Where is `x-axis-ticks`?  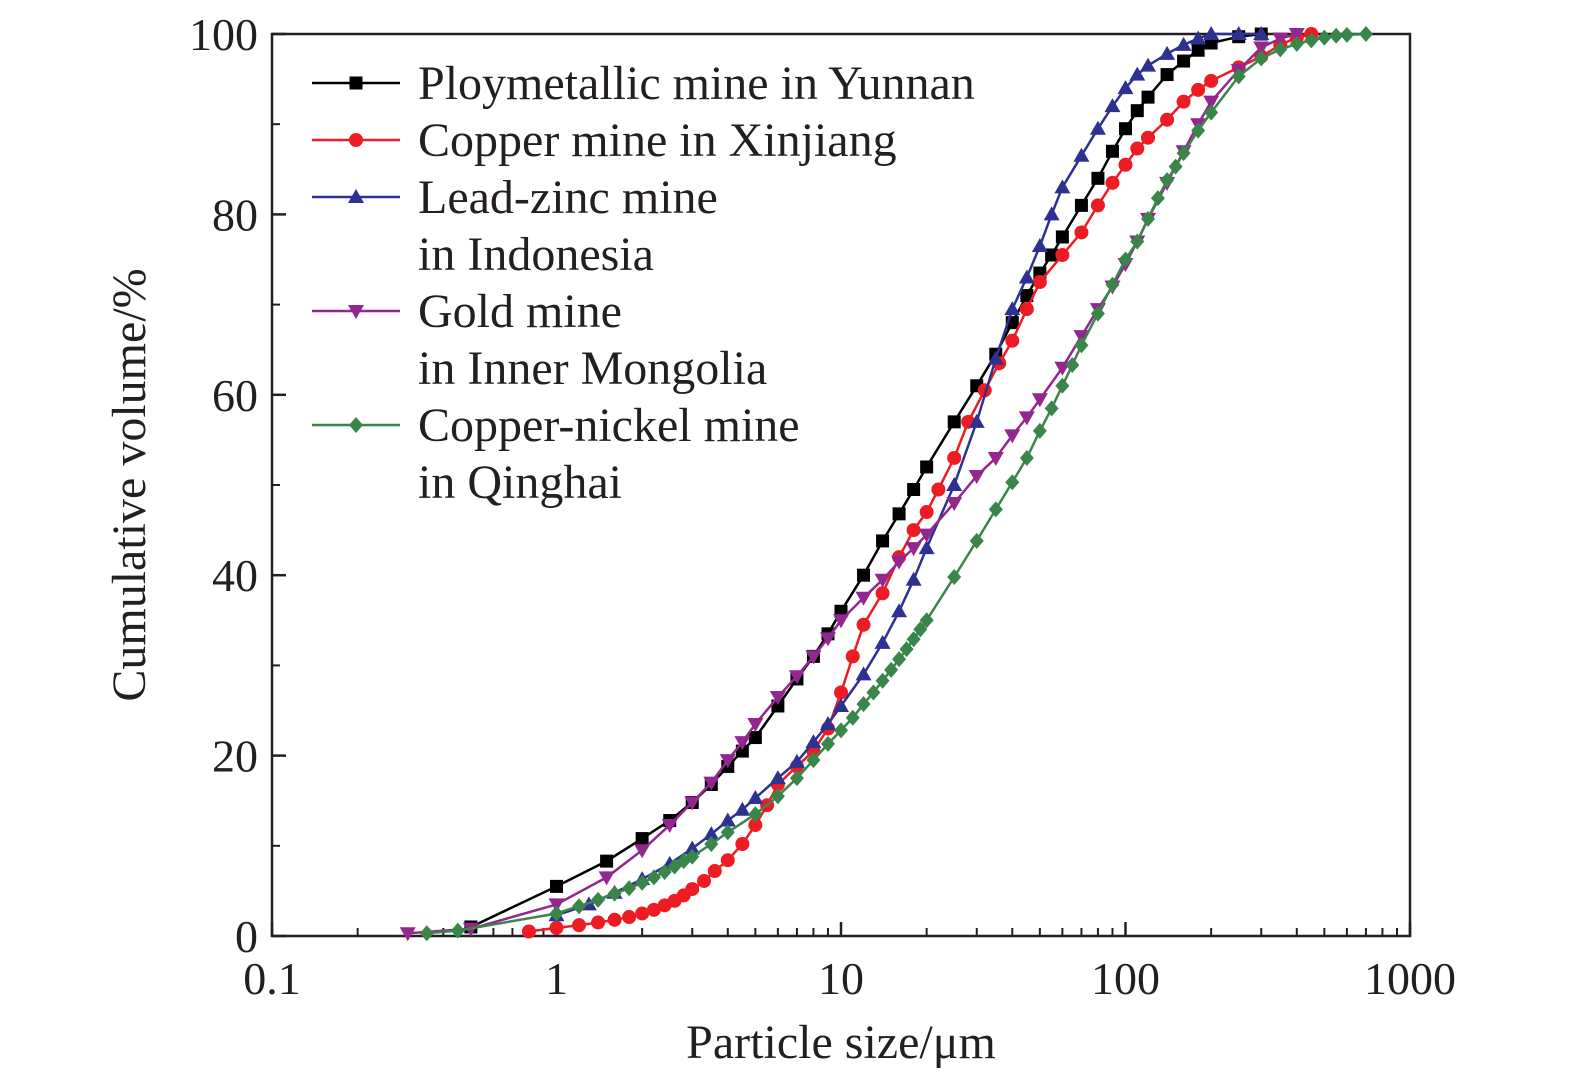
x-axis-ticks is located at coordinates (841, 929).